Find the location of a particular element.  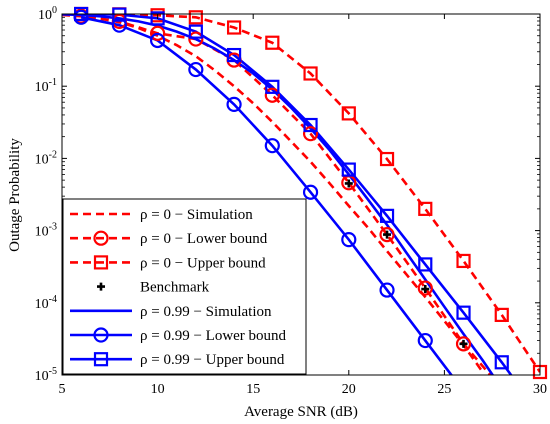

legend-entry: ρ = 0.99 − Upper bound is located at coordinates (177, 360).